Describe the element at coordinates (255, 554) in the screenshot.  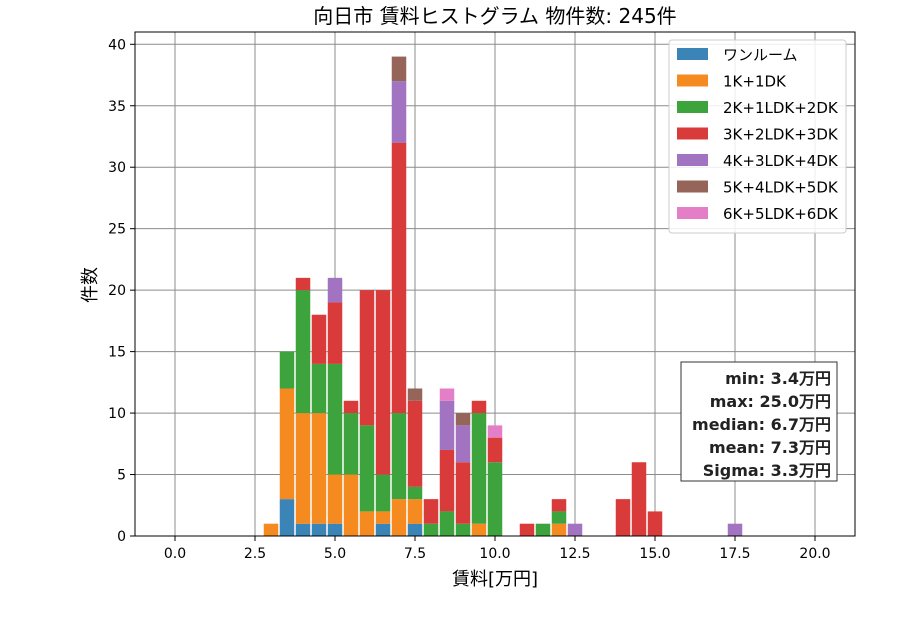
I see `x-tick-label: 2.5` at that location.